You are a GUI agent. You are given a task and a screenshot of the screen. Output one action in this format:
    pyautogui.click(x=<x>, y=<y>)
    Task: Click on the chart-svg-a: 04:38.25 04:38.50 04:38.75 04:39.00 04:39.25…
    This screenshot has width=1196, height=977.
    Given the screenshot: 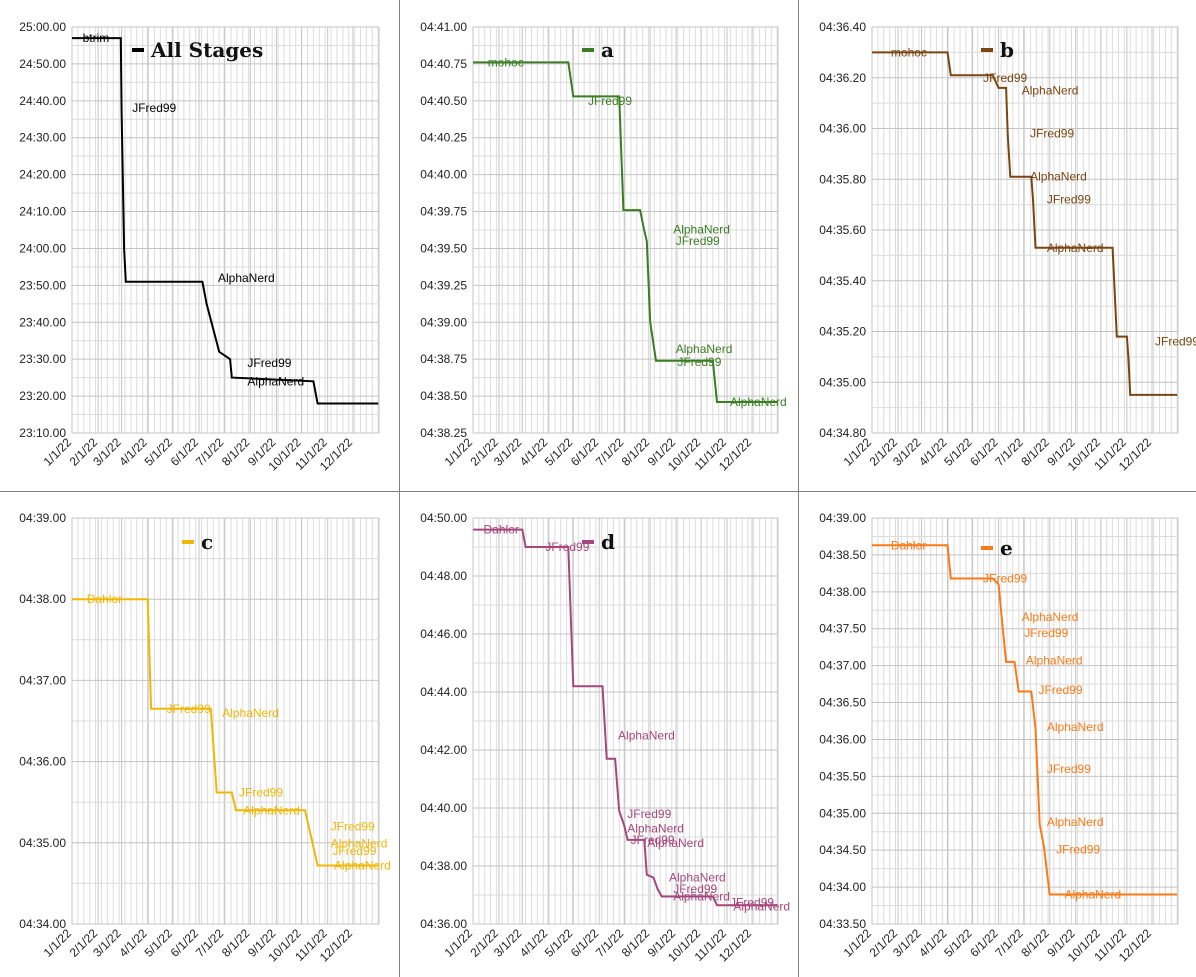 What is the action you would take?
    pyautogui.click(x=603, y=246)
    